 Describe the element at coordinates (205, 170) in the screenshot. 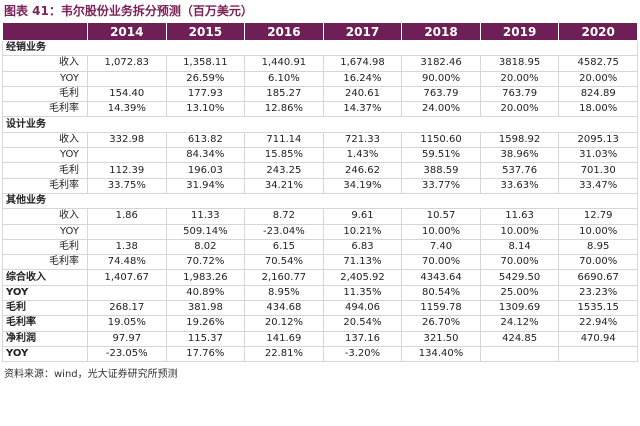

I see `value-cell: 196.03` at that location.